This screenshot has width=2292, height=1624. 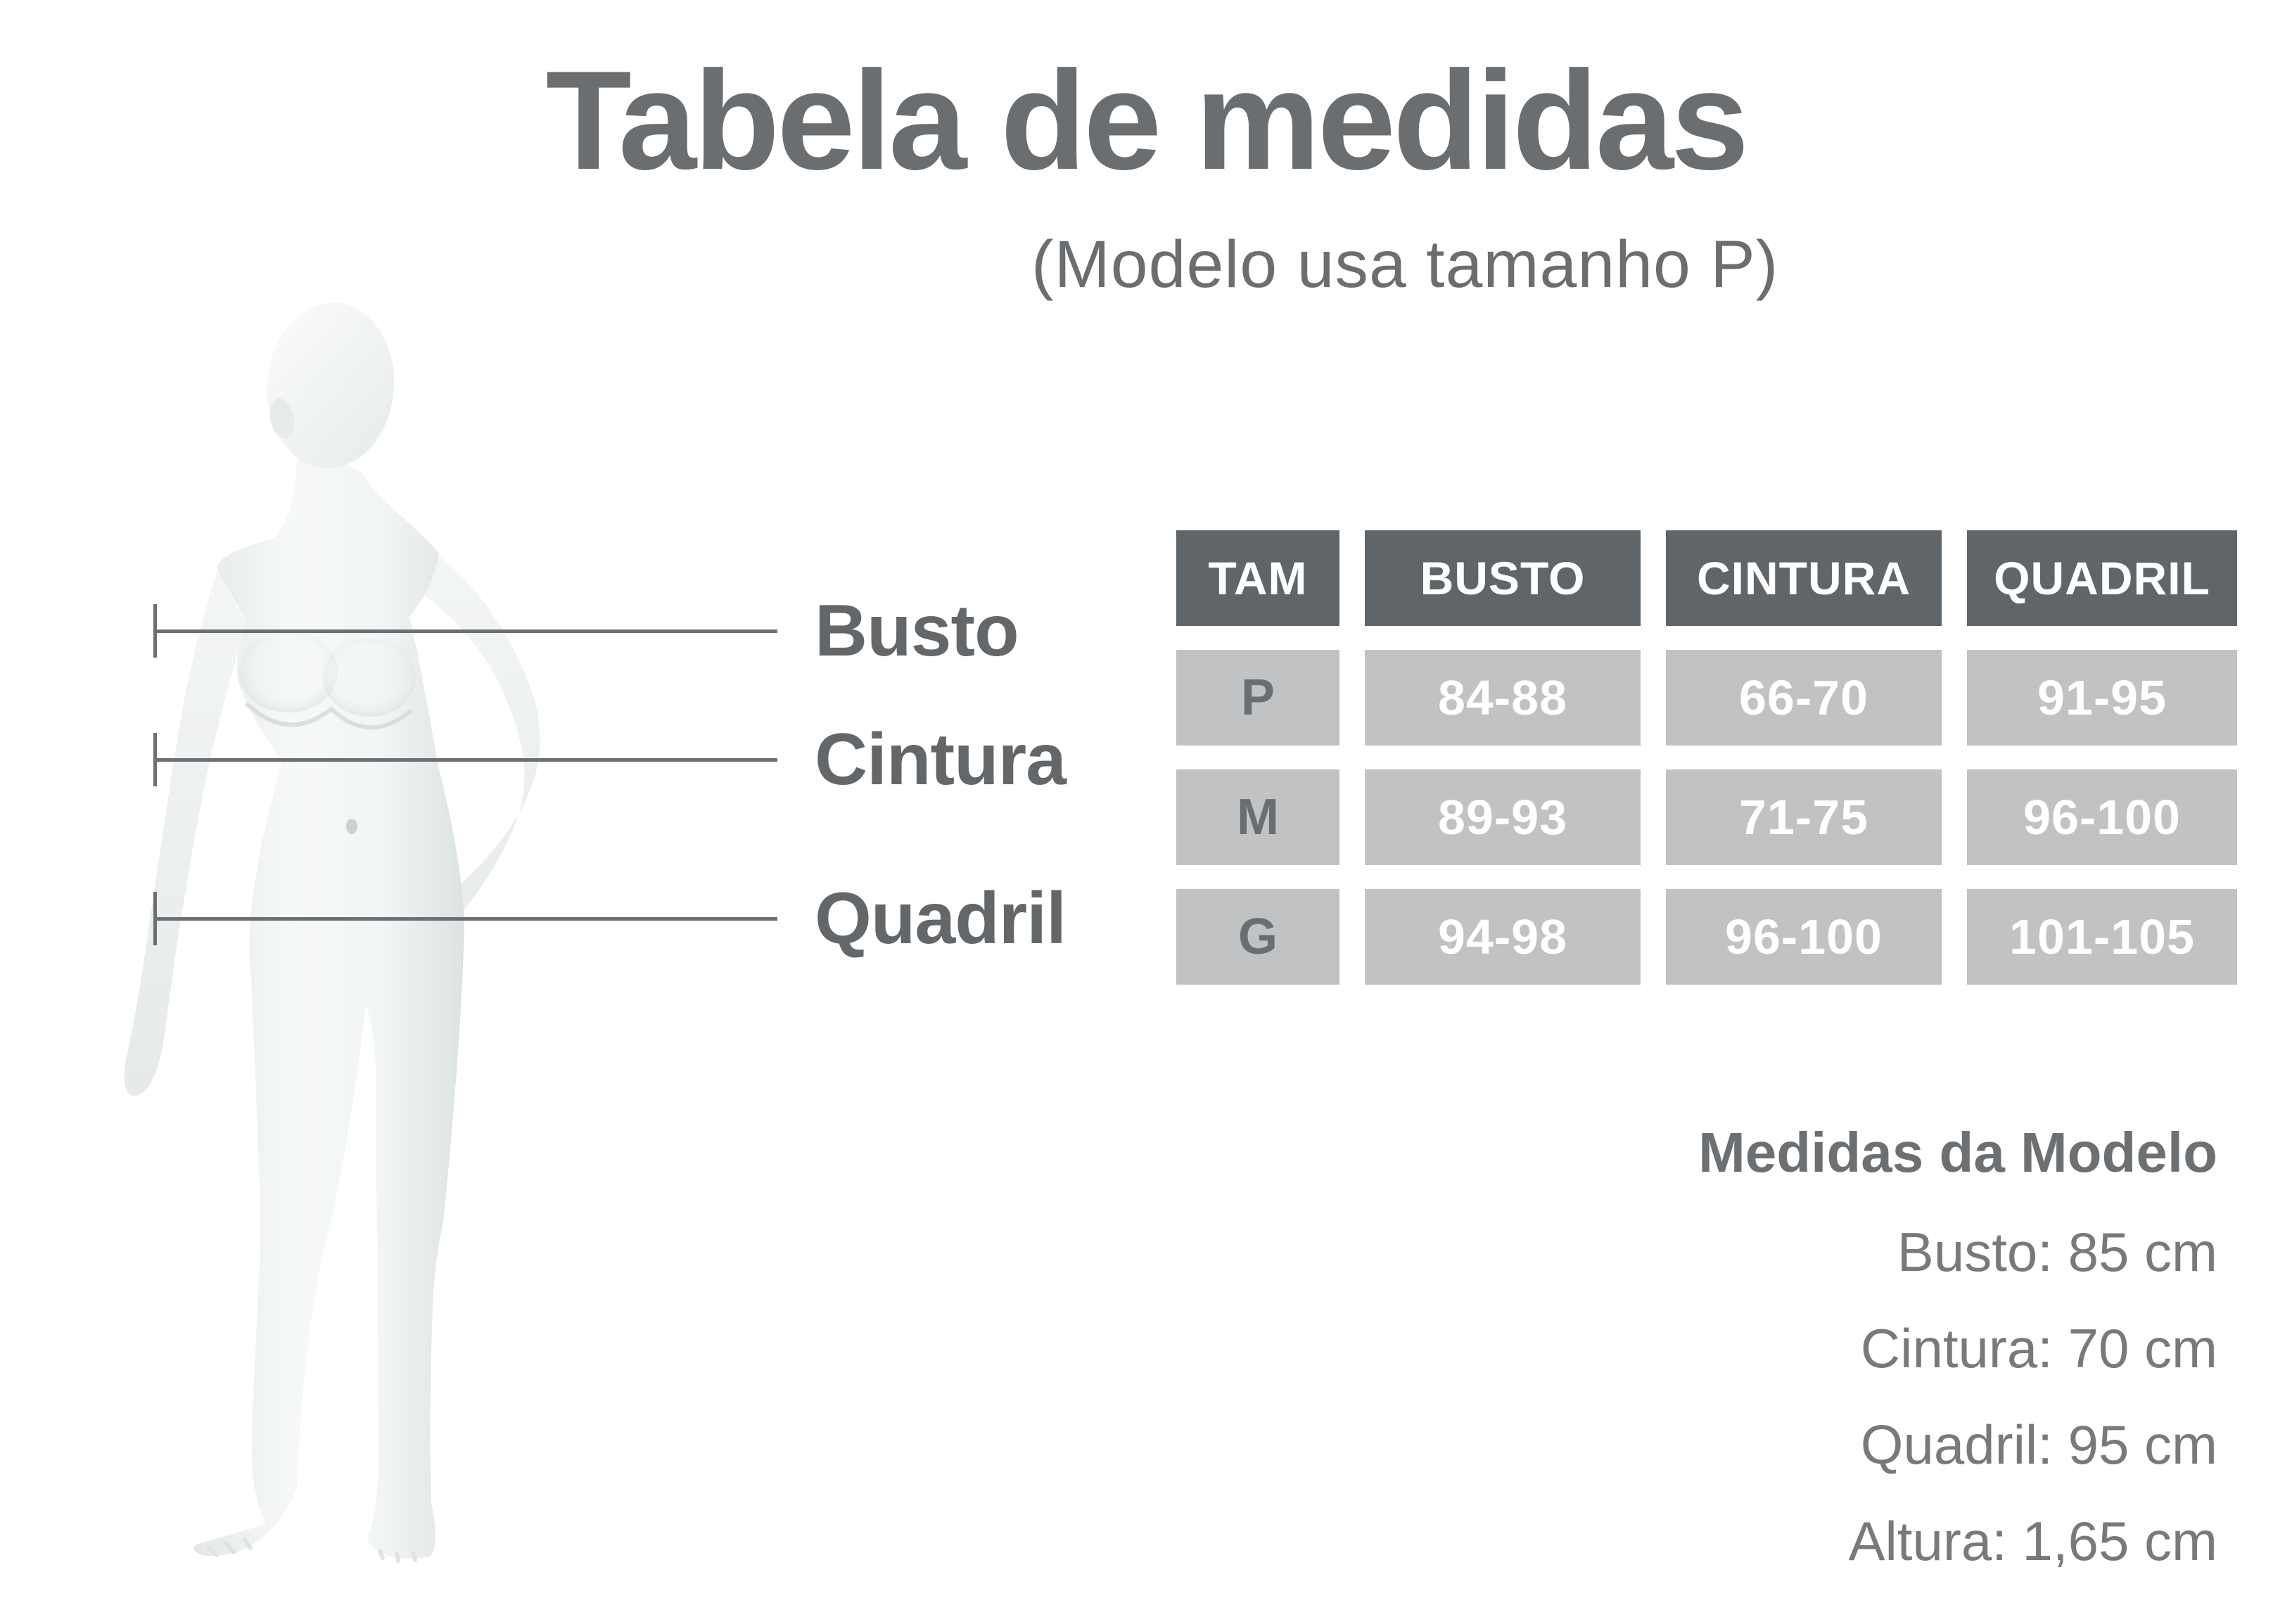 What do you see at coordinates (331, 385) in the screenshot?
I see `mannequin-head` at bounding box center [331, 385].